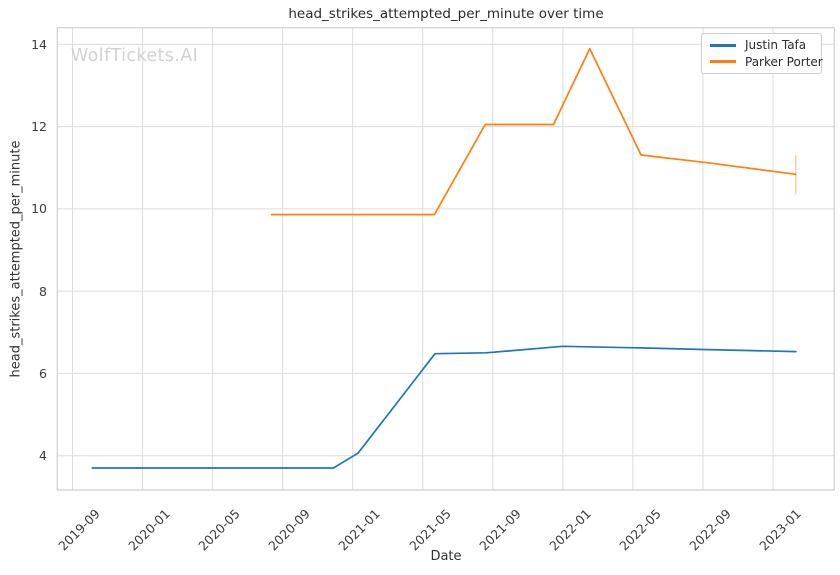 Image resolution: width=840 pixels, height=575 pixels. What do you see at coordinates (39, 44) in the screenshot?
I see `y-tick-label: 14` at bounding box center [39, 44].